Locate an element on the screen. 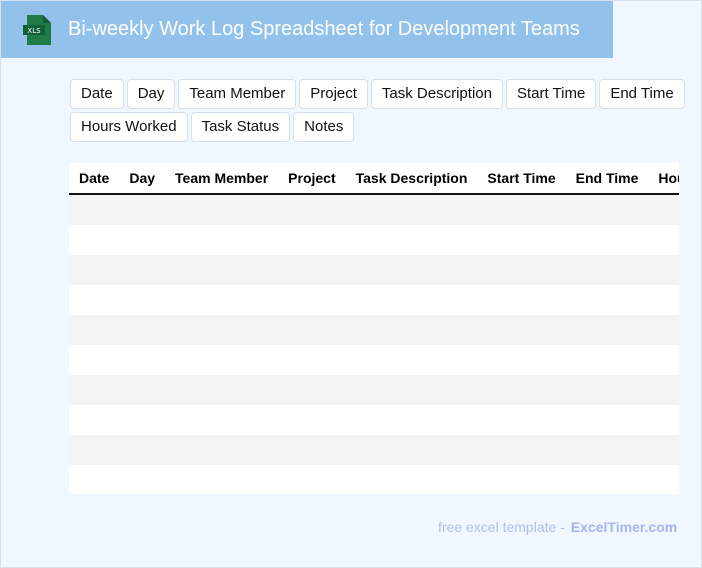  tag-notes: Notes is located at coordinates (324, 127).